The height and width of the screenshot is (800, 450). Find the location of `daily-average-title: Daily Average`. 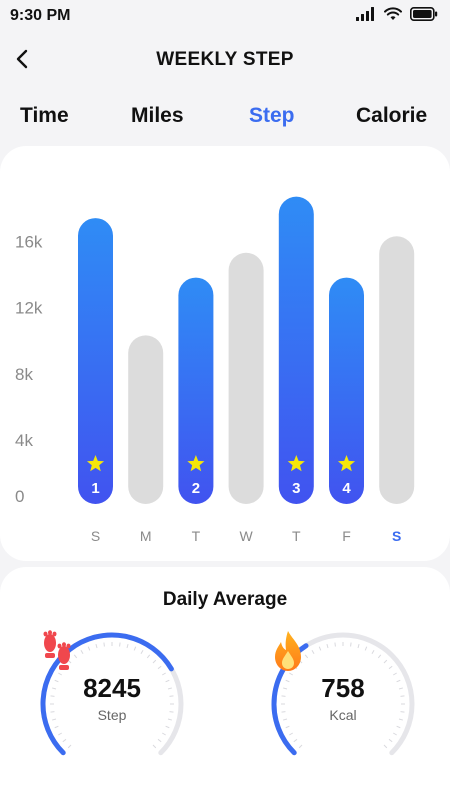

daily-average-title: Daily Average is located at coordinates (225, 599).